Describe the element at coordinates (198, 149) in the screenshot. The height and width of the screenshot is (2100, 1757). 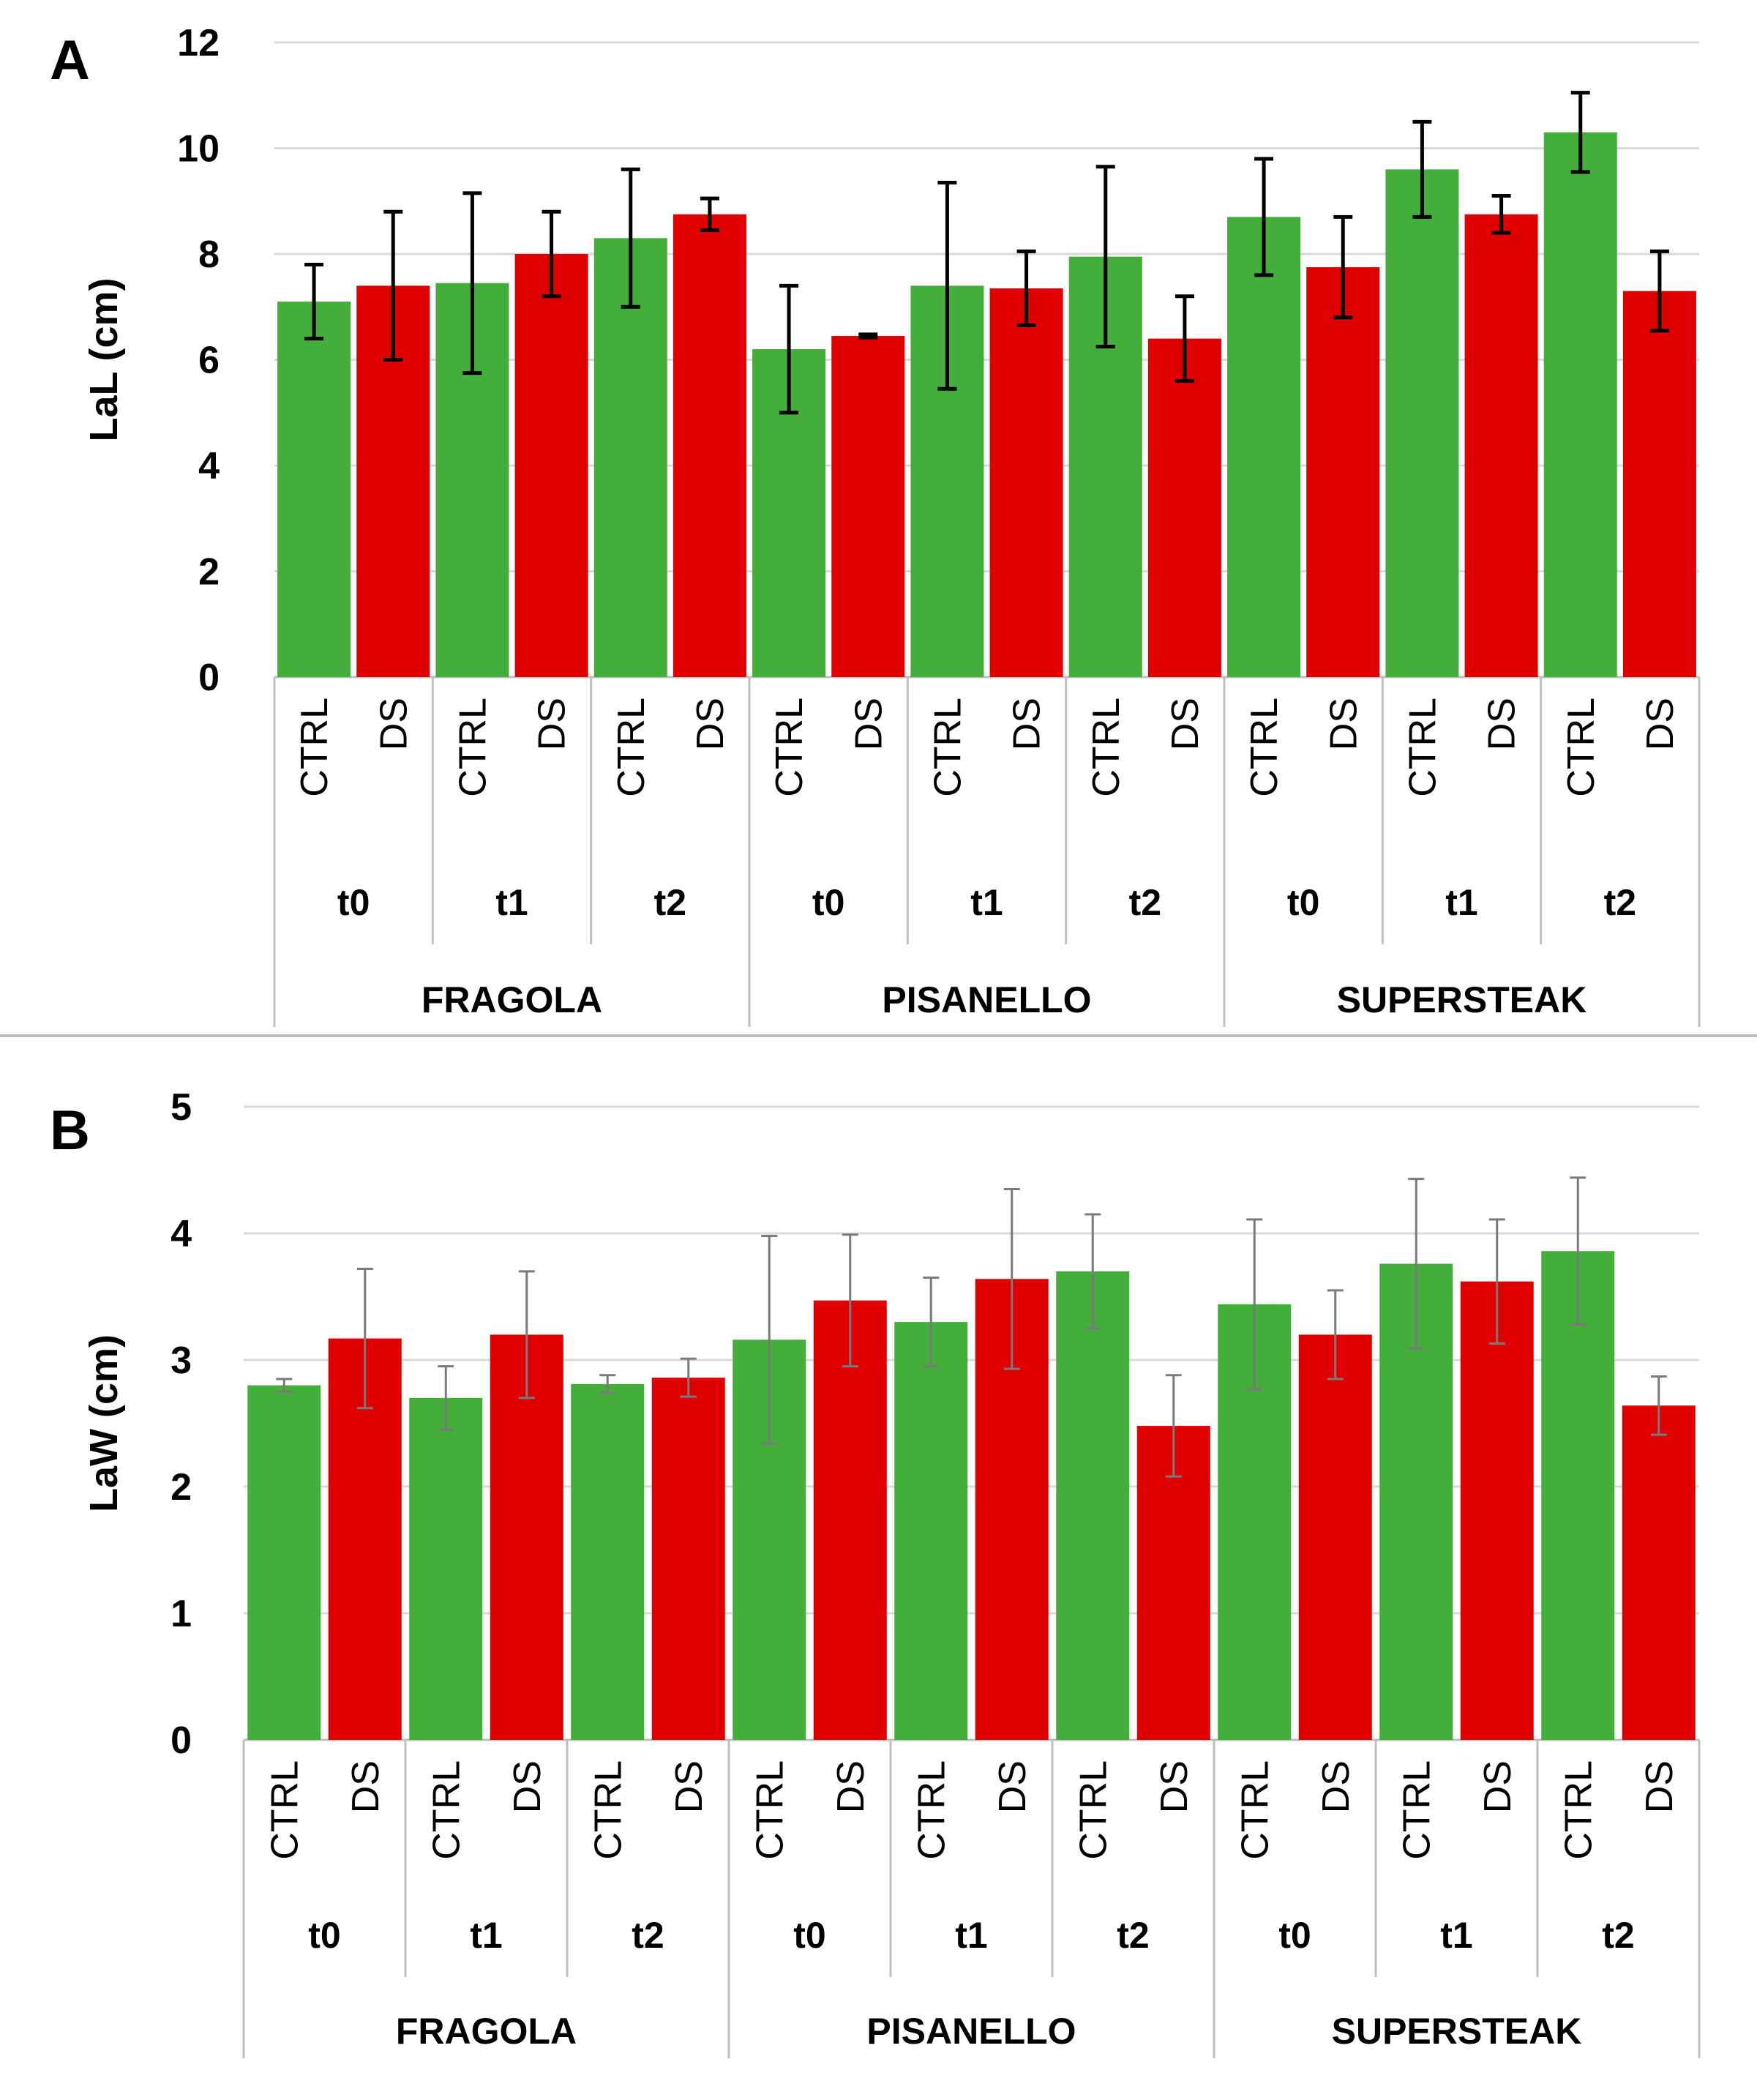
I see `y-tick-label: 10` at that location.